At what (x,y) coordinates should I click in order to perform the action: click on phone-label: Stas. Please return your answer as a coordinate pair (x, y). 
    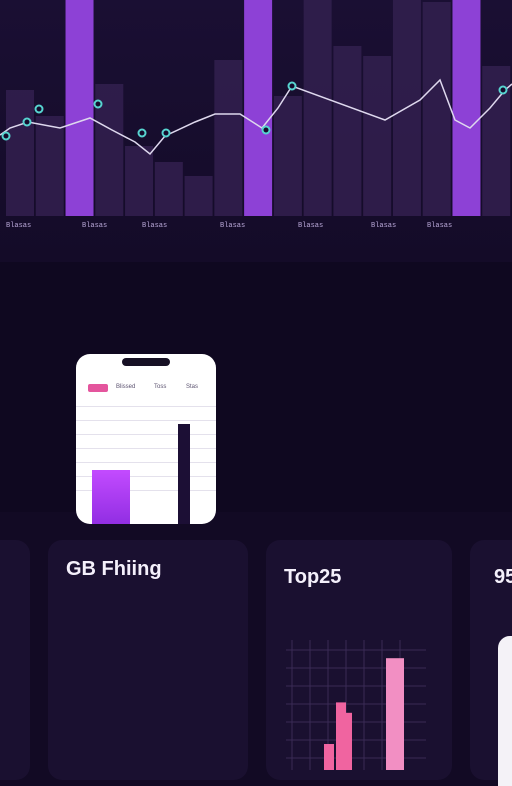
    Looking at the image, I should click on (192, 387).